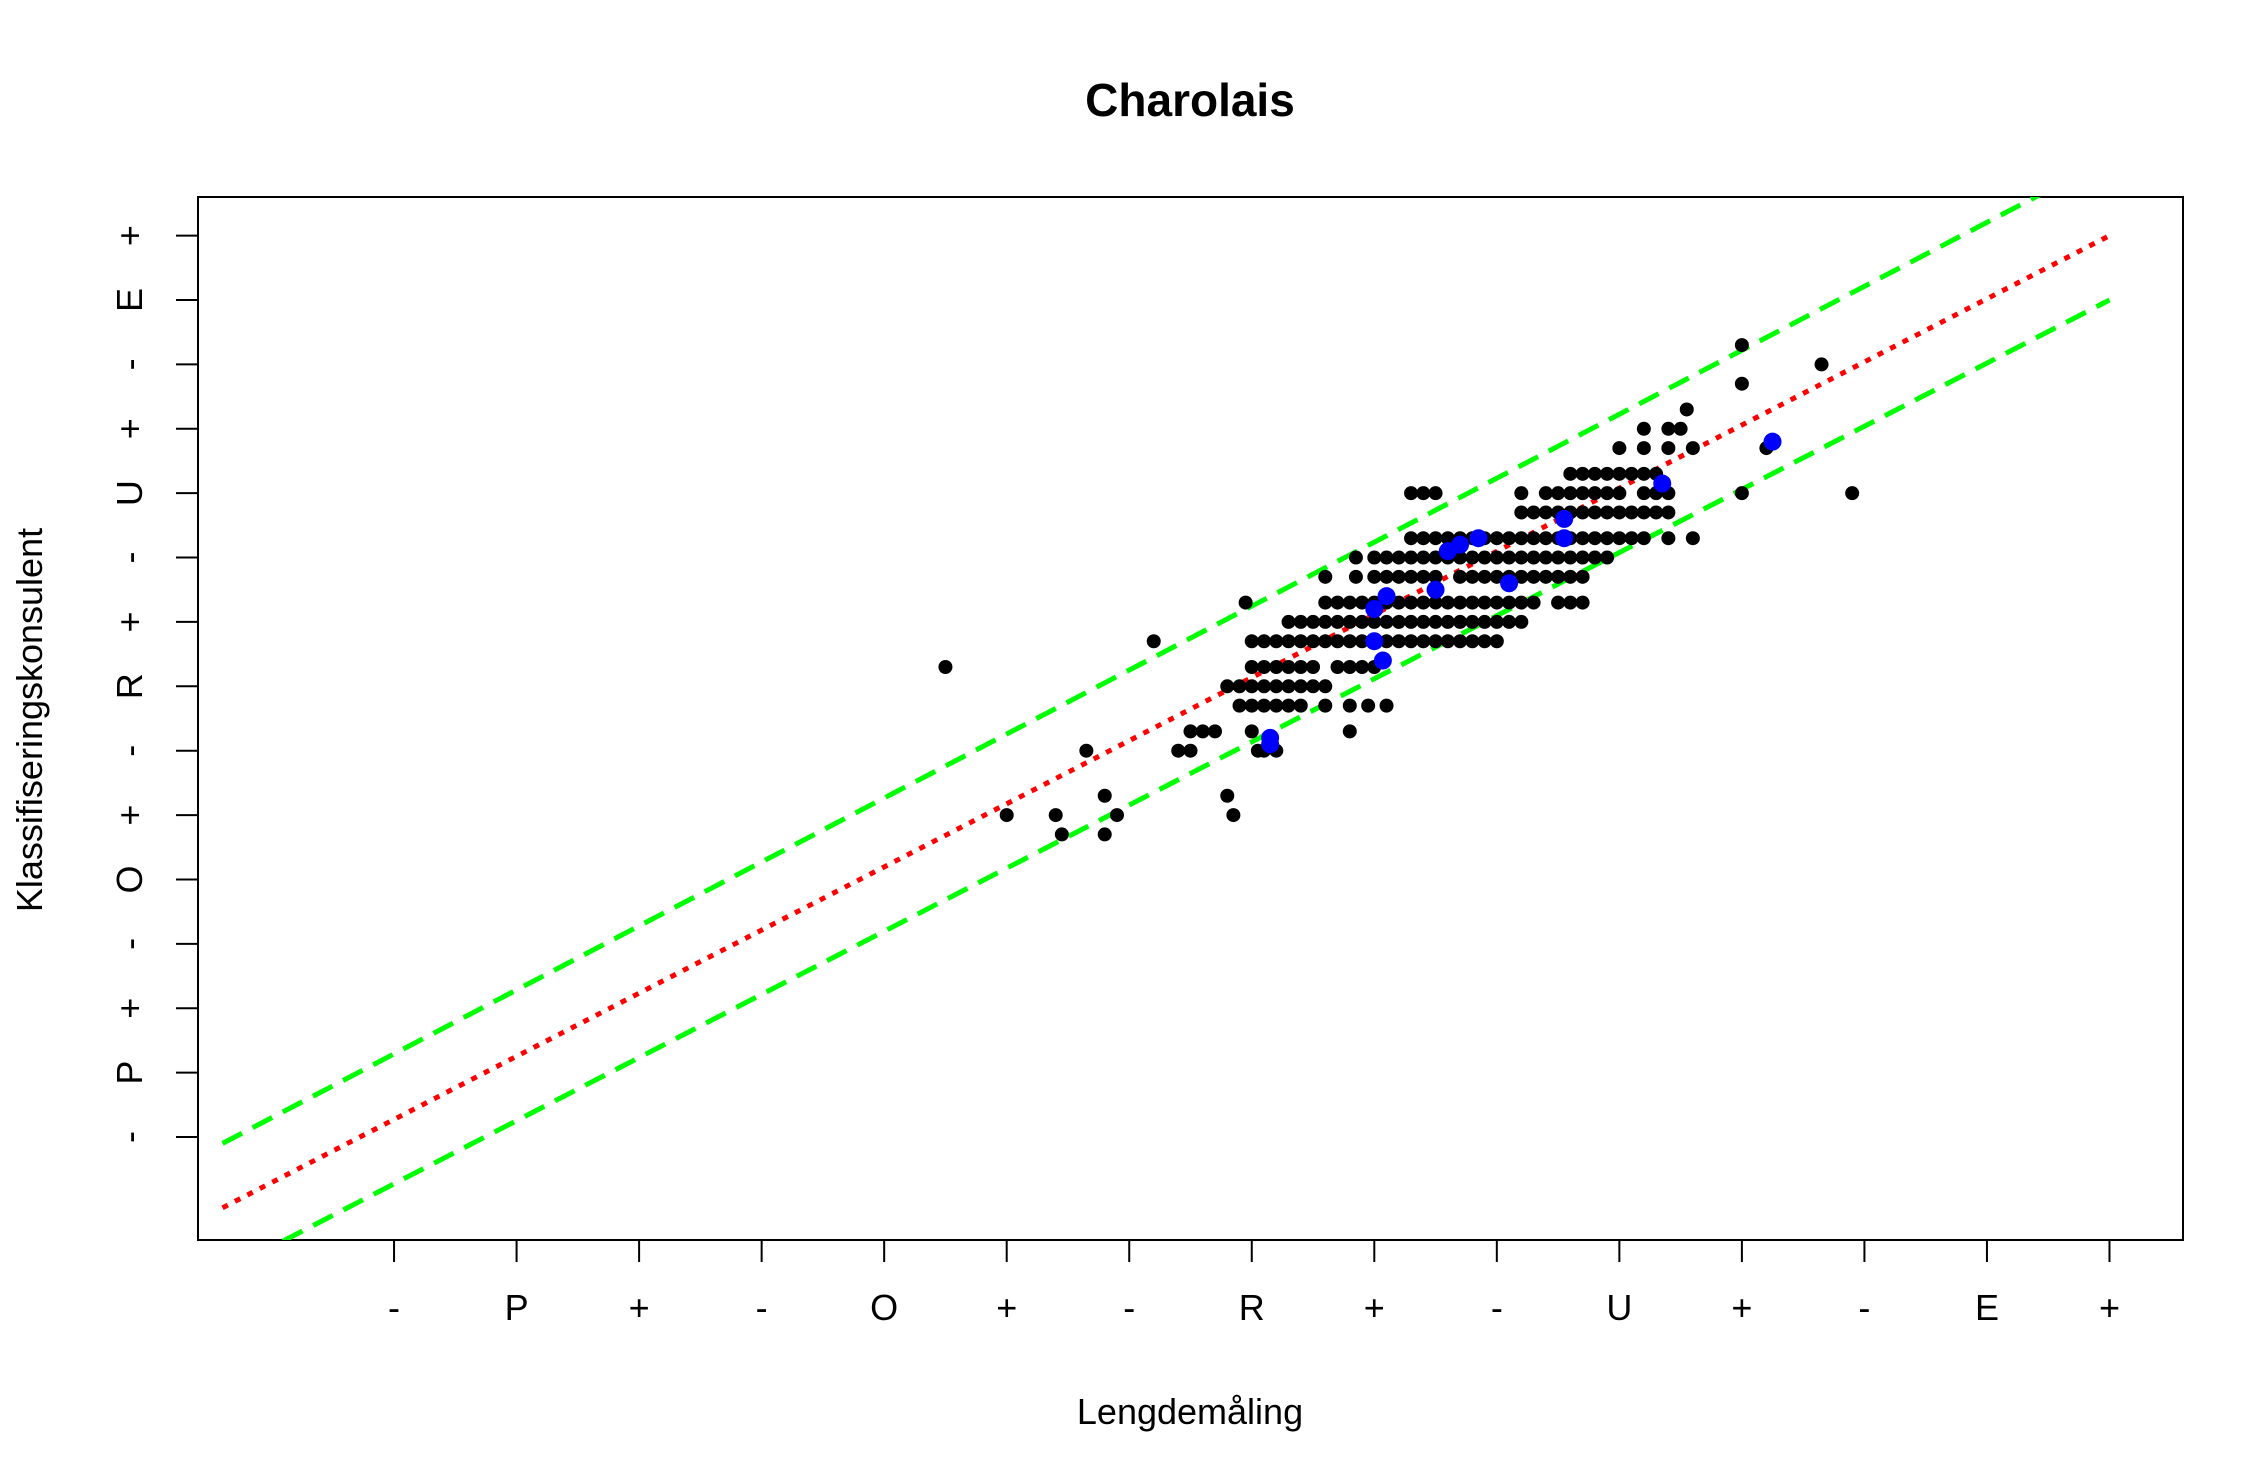 This screenshot has height=1474, width=2267. I want to click on x-tick-label: O, so click(884, 1307).